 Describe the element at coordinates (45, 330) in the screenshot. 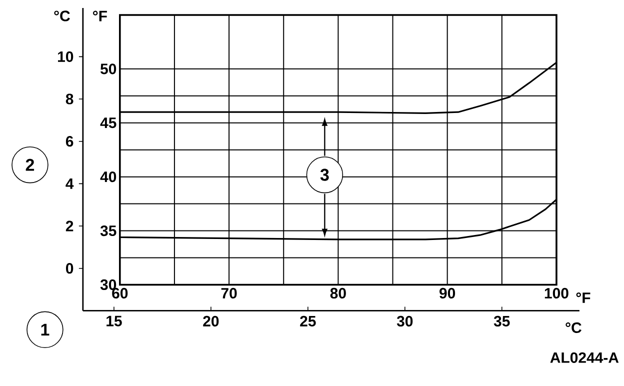

I see `text: 1` at that location.